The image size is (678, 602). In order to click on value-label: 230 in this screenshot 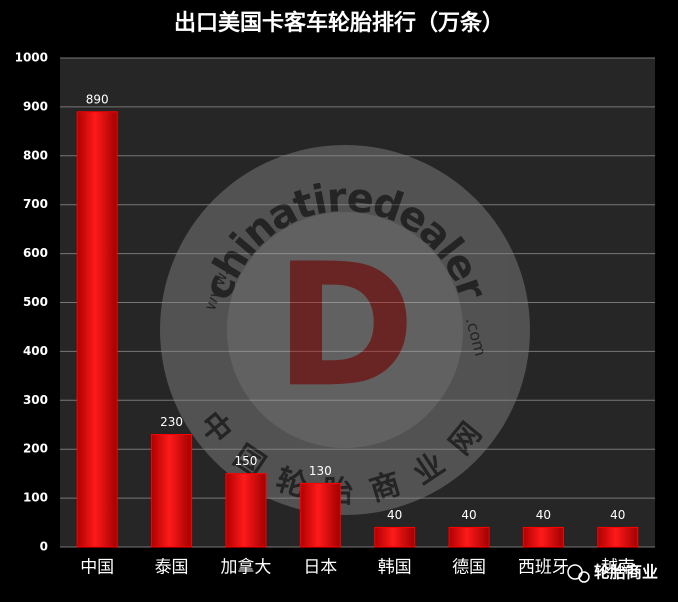, I will do `click(171, 422)`.